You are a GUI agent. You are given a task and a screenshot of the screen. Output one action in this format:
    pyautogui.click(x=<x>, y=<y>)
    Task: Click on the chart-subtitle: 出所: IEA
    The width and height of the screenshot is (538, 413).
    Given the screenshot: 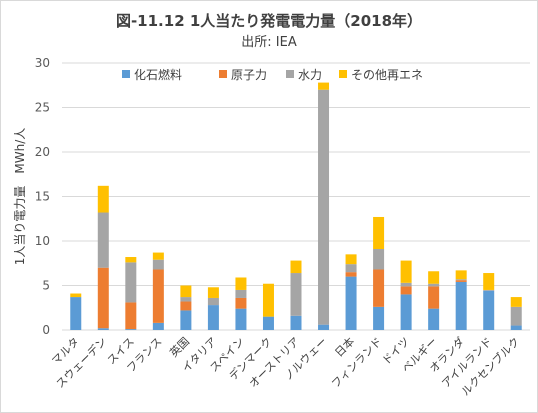 What is the action you would take?
    pyautogui.click(x=269, y=42)
    